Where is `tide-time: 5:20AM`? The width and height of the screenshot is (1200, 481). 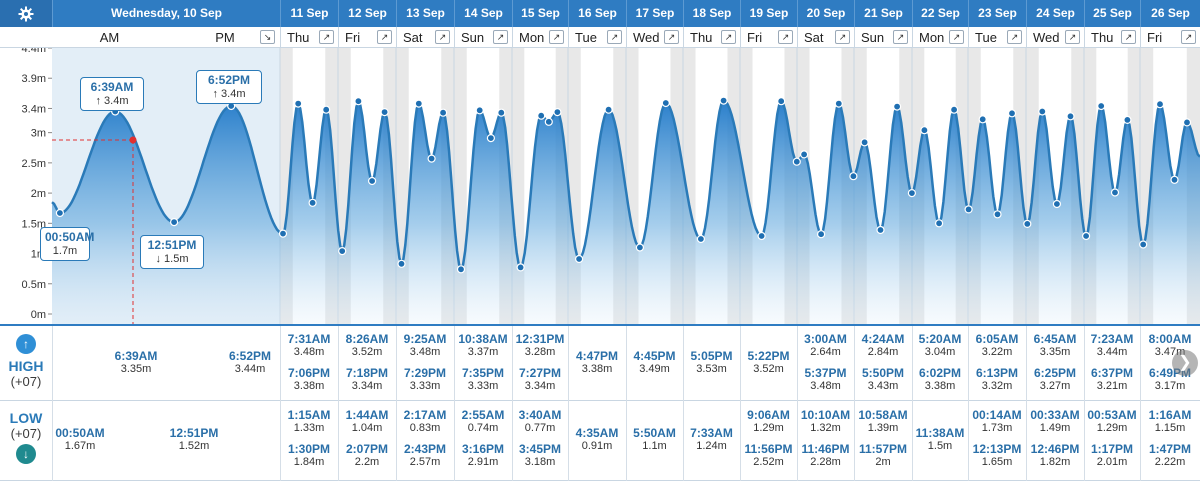
tide-time: 5:20AM is located at coordinates (940, 339).